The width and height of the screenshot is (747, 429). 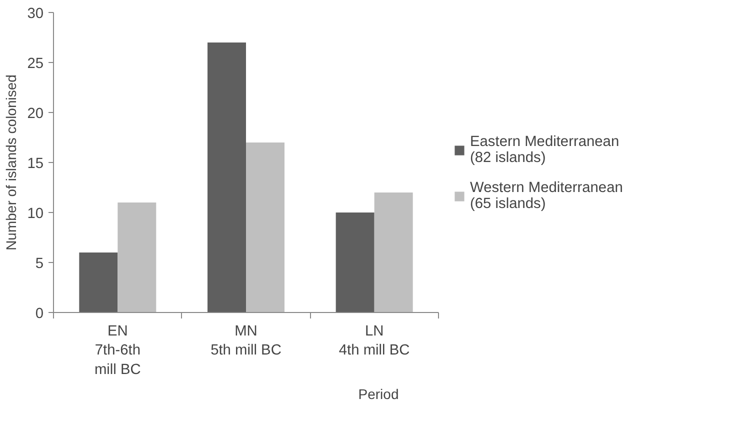 I want to click on legend-label: Western Mediterranean (65 islands), so click(x=546, y=196).